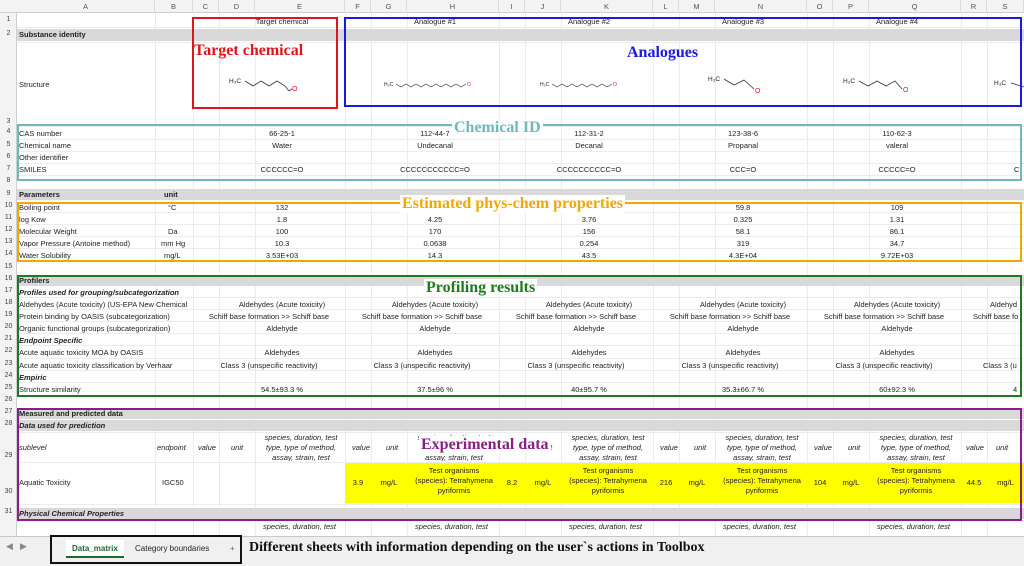  Describe the element at coordinates (8, 423) in the screenshot. I see `row-number: 28` at that location.